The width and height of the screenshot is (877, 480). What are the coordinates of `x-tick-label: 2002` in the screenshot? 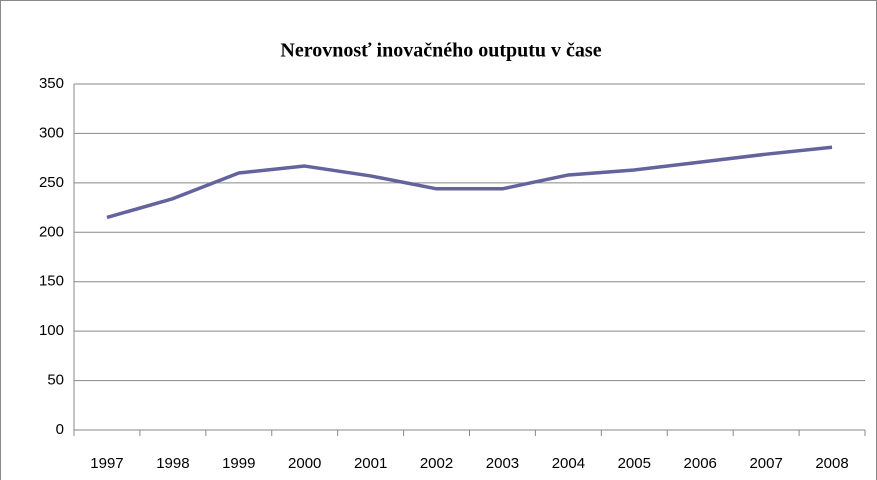 It's located at (436, 463).